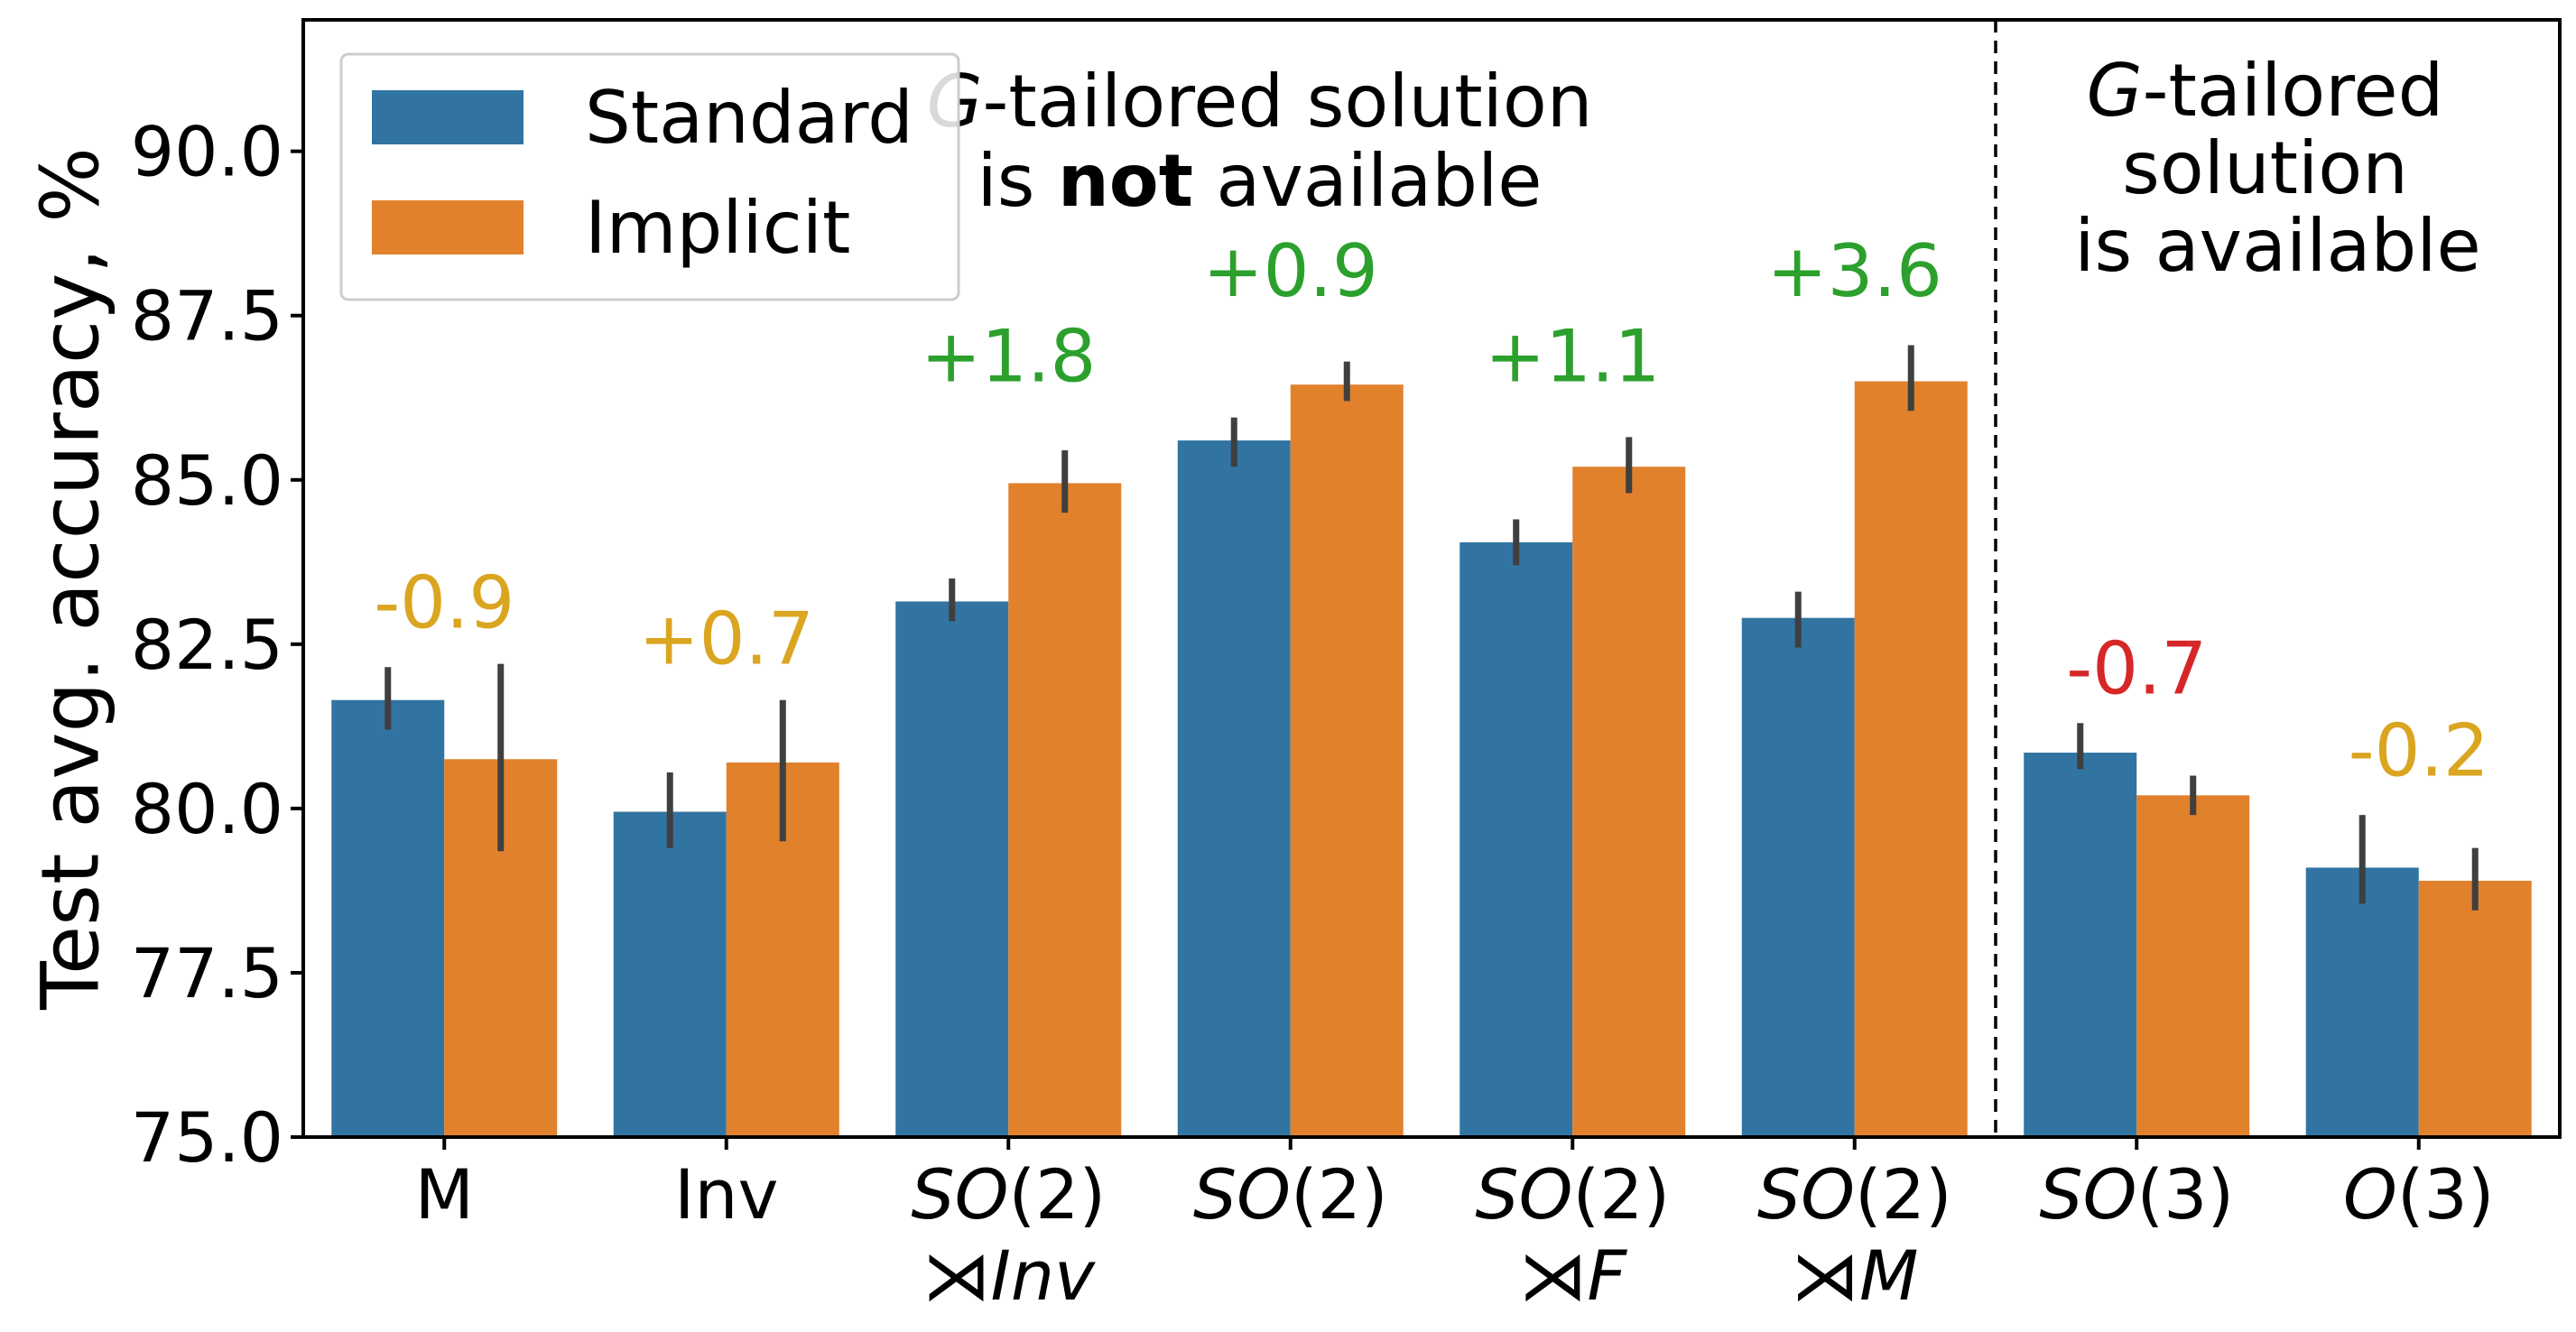 Image resolution: width=2576 pixels, height=1332 pixels. I want to click on delta-label: +3.6, so click(1854, 271).